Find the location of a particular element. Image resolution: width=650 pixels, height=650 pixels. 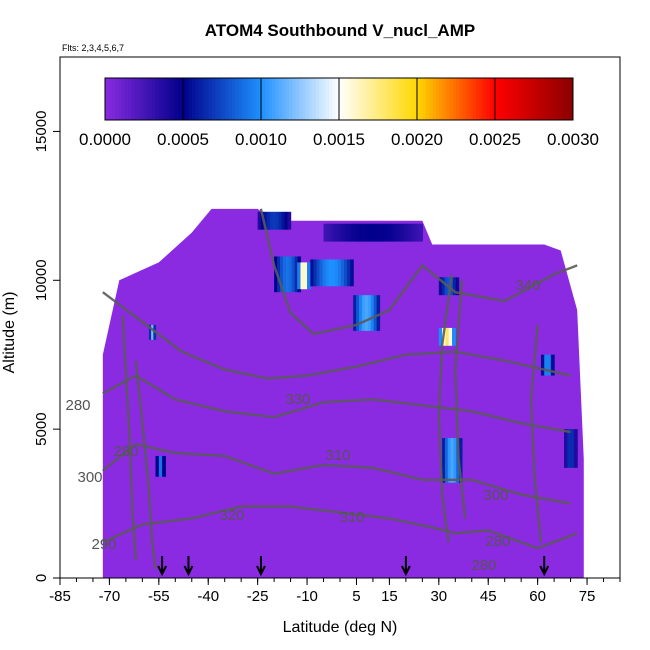

x-tick-label: -10 is located at coordinates (307, 596).